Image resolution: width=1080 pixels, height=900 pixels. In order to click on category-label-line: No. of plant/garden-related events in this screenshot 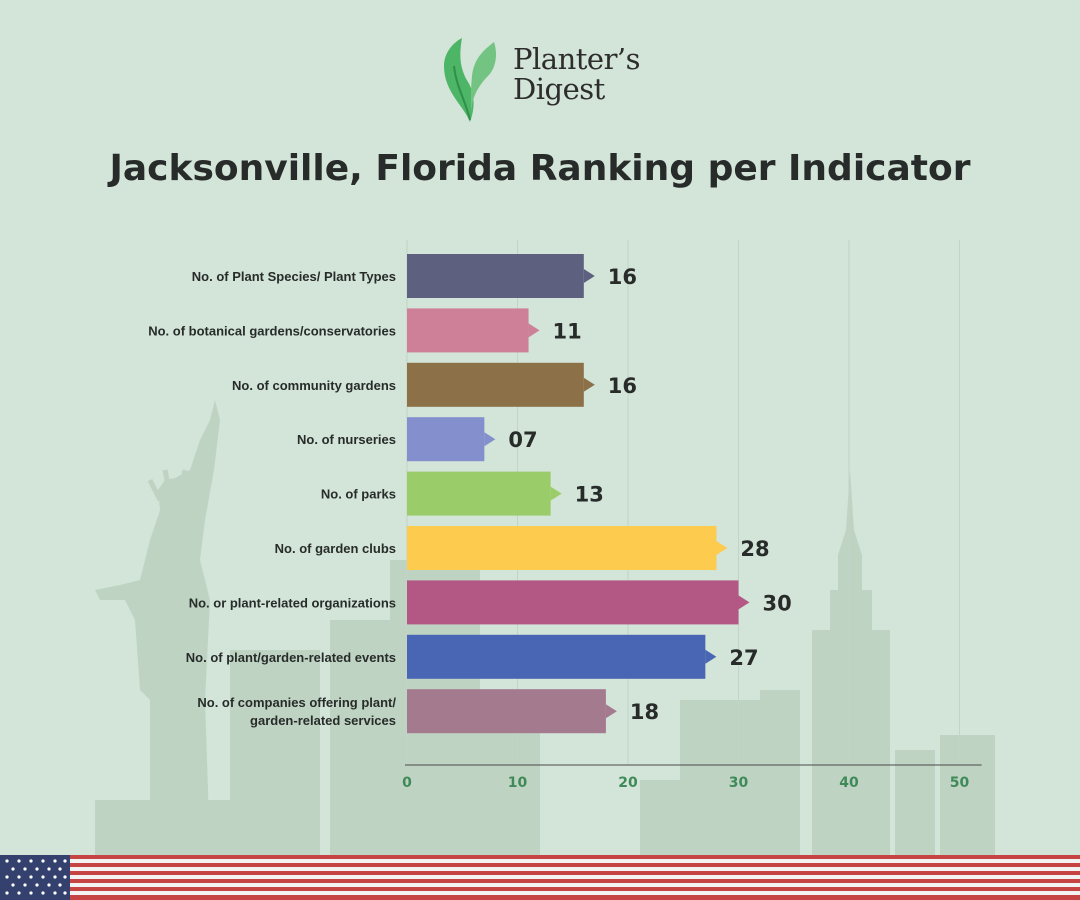, I will do `click(291, 657)`.